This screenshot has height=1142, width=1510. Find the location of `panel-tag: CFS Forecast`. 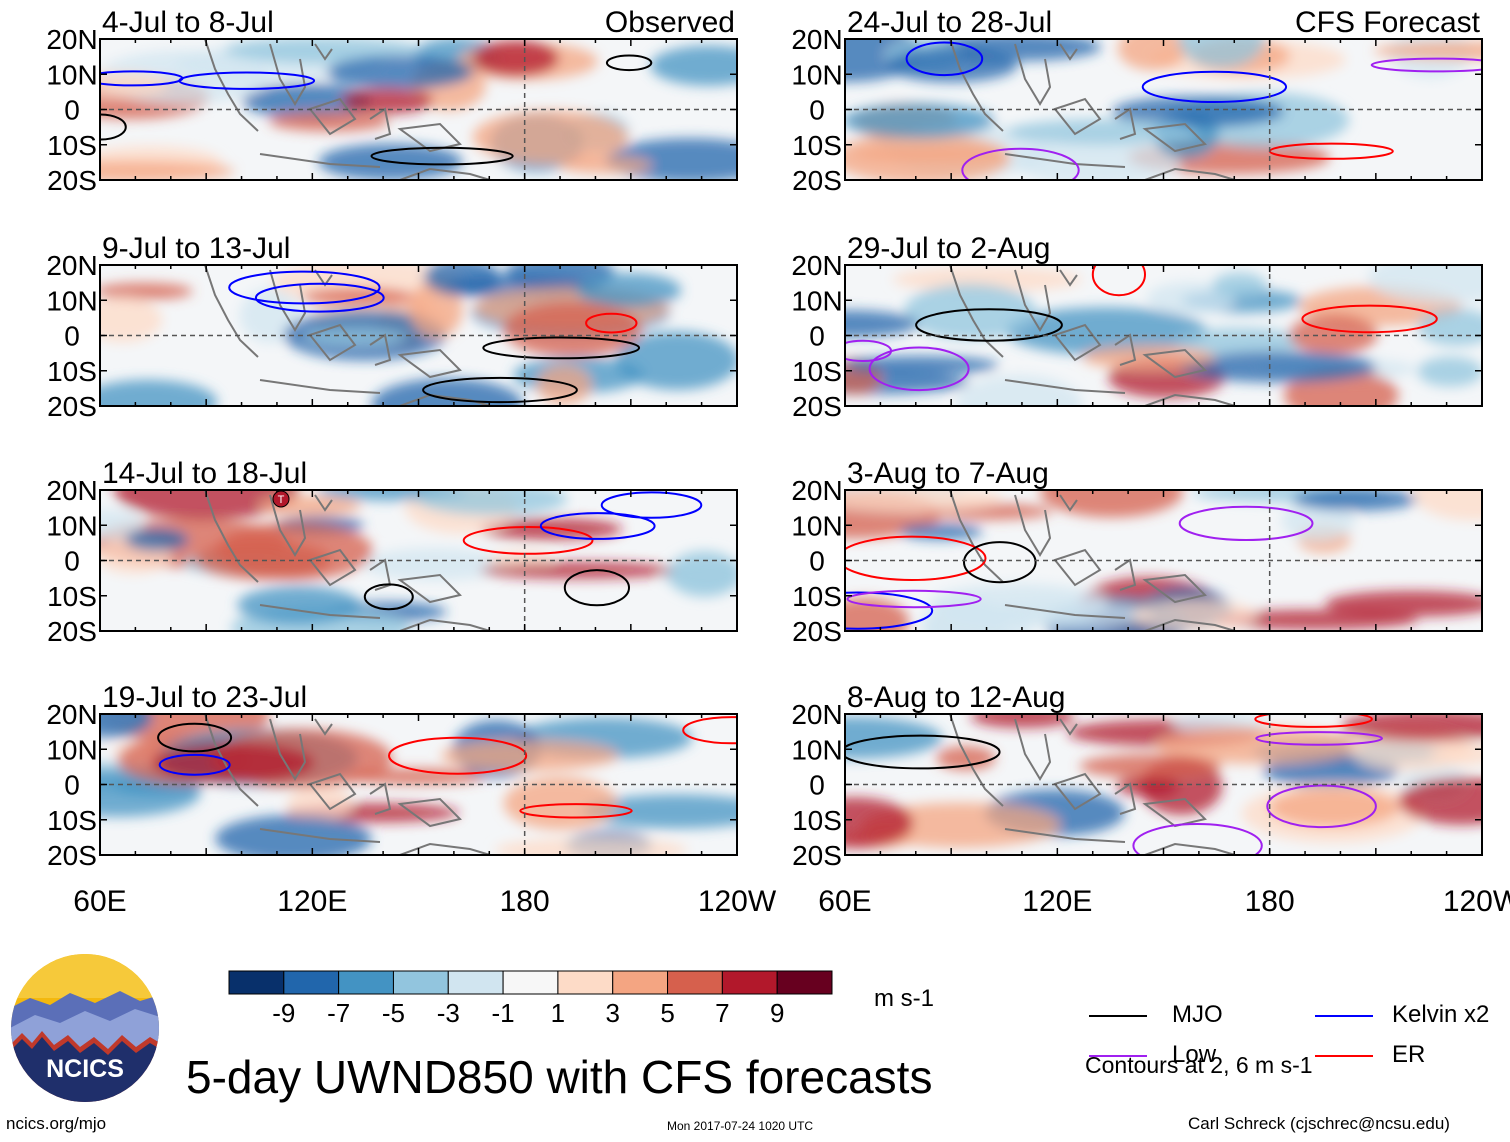

panel-tag: CFS Forecast is located at coordinates (1388, 22).